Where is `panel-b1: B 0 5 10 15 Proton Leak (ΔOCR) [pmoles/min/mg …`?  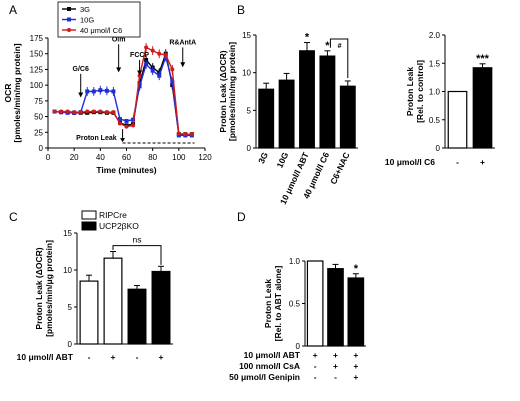
panel-b1: B 0 5 10 15 Proton Leak (ΔOCR) [pmoles/min/mg … is located at coordinates (288, 104).